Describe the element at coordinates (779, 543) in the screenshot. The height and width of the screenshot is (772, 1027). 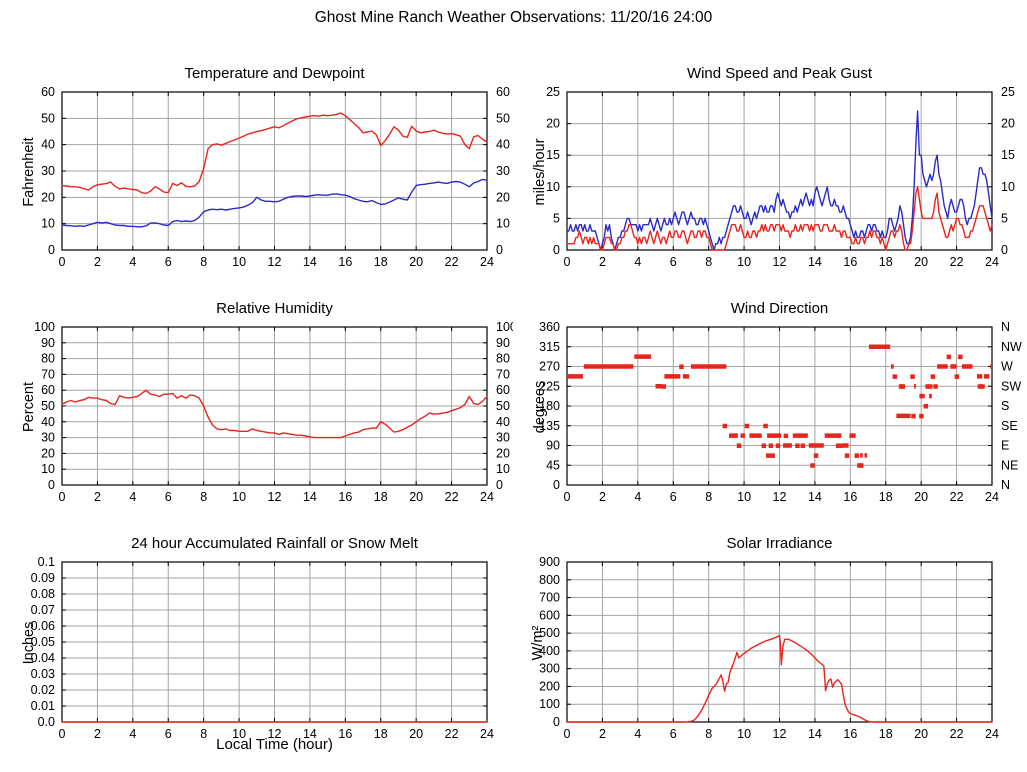
I see `chart-title: Solar Irradiance` at that location.